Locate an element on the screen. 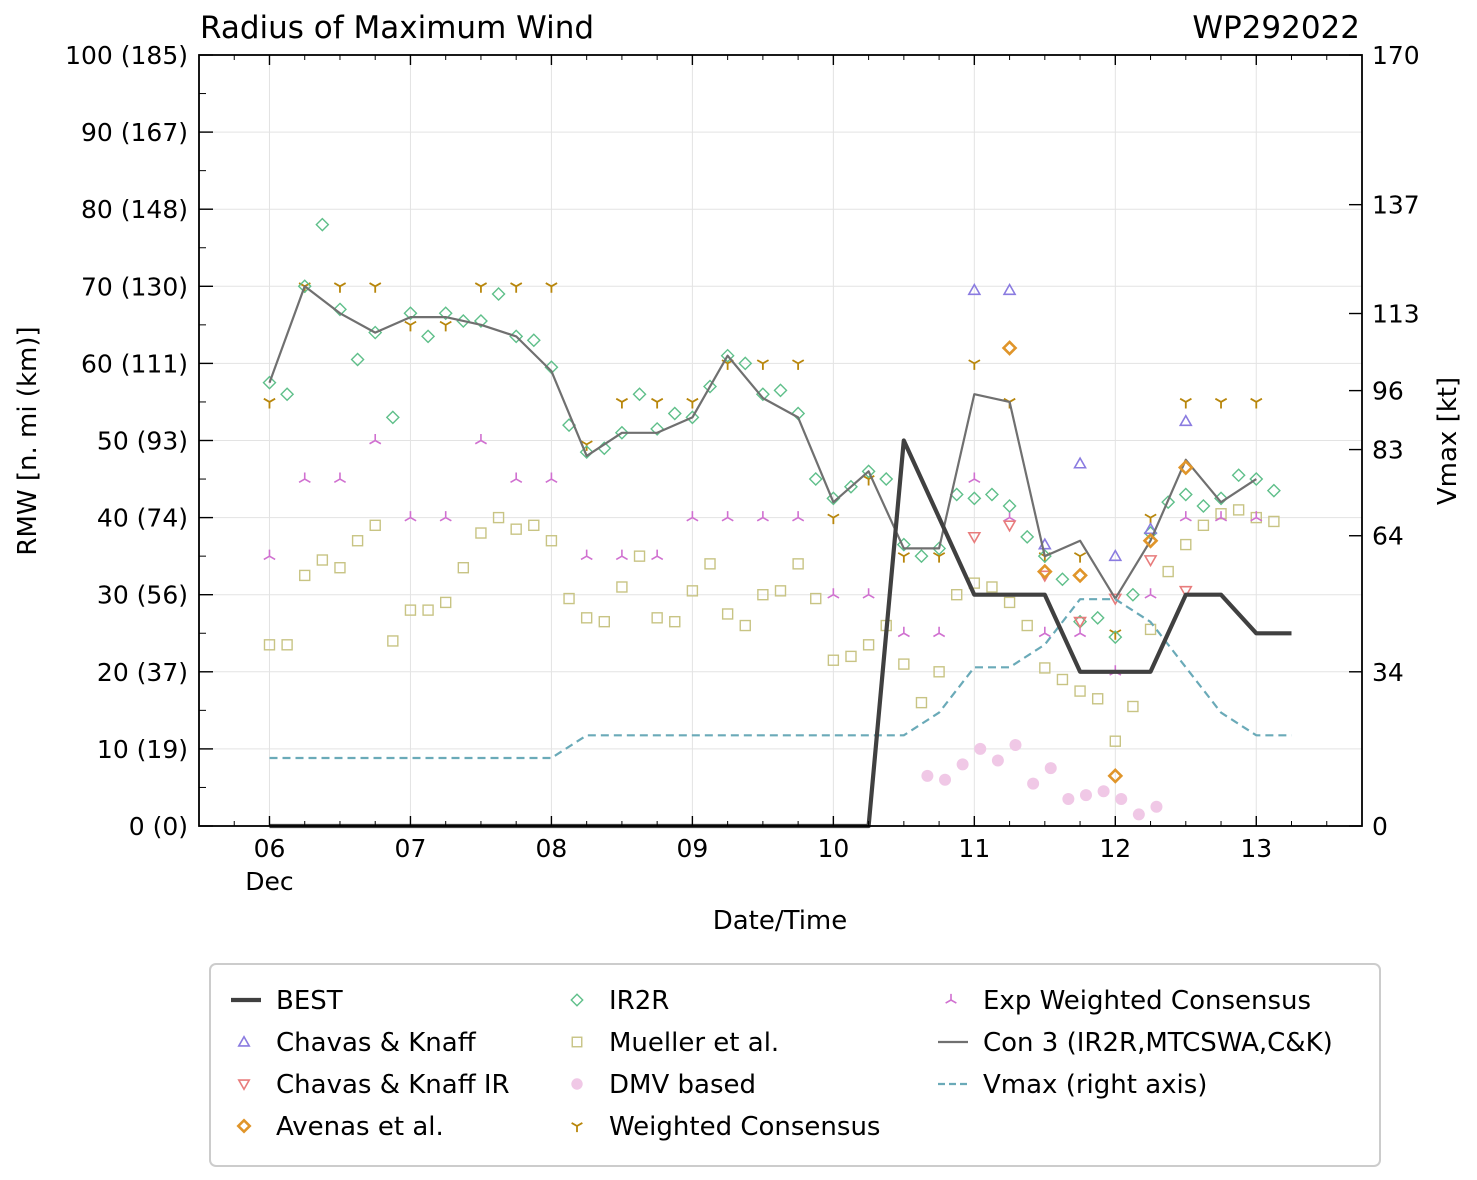 This screenshot has height=1180, width=1477. x-tick-label: 08 is located at coordinates (552, 848).